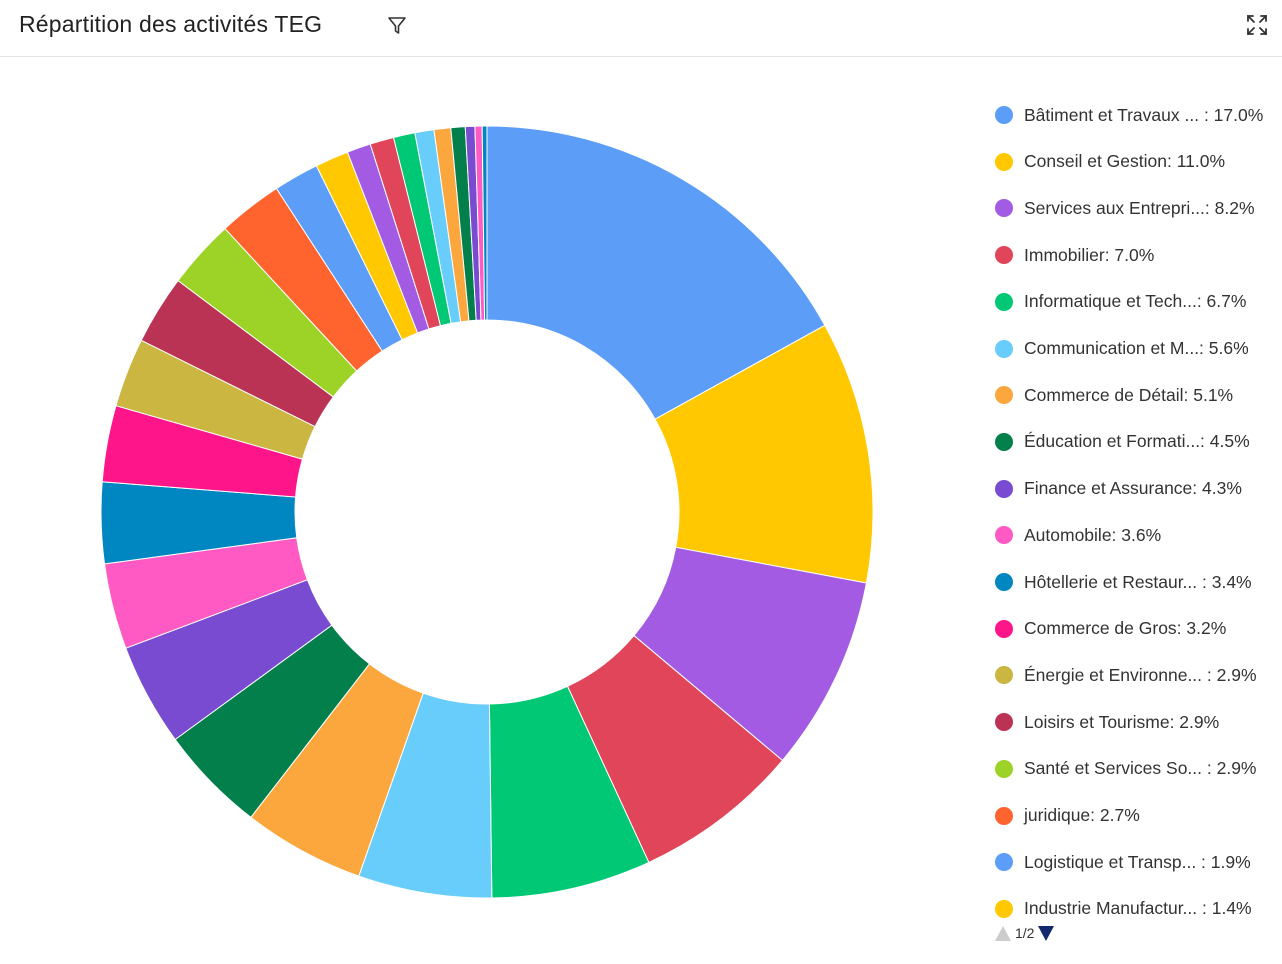  I want to click on expand-icon, so click(1257, 25).